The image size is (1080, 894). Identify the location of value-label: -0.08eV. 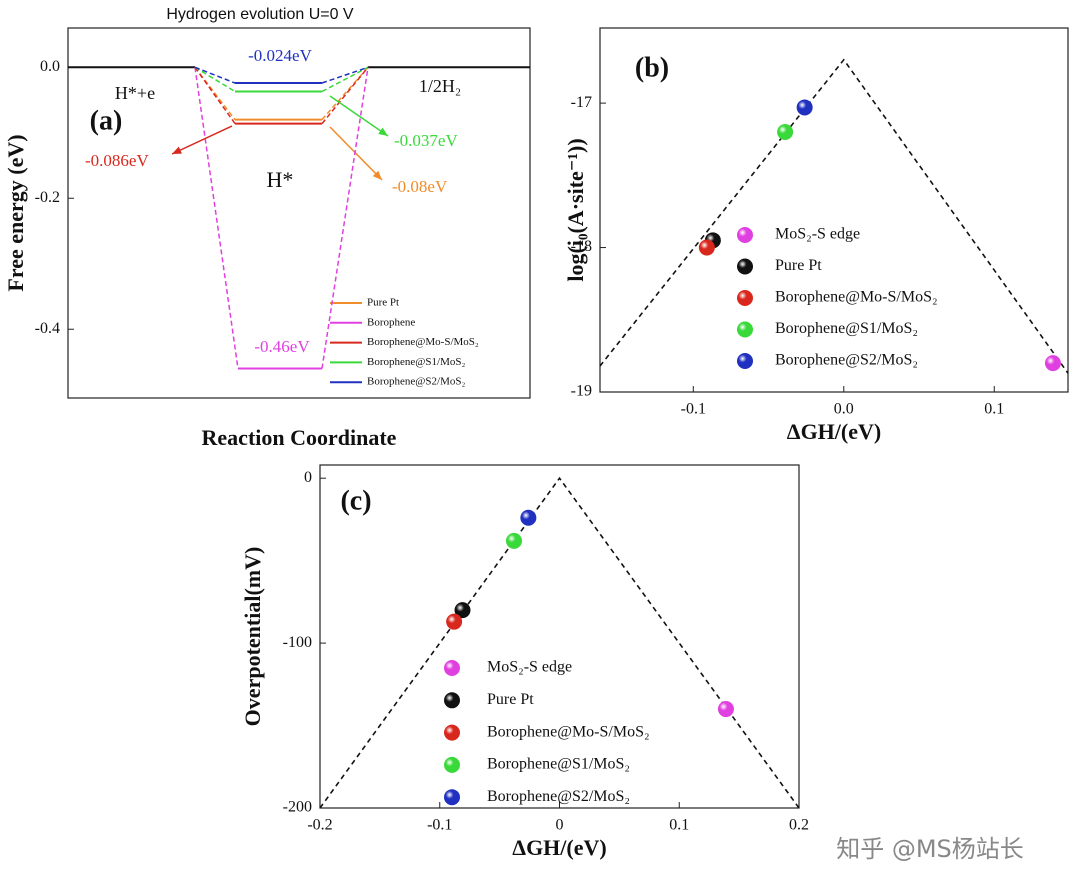
(420, 186).